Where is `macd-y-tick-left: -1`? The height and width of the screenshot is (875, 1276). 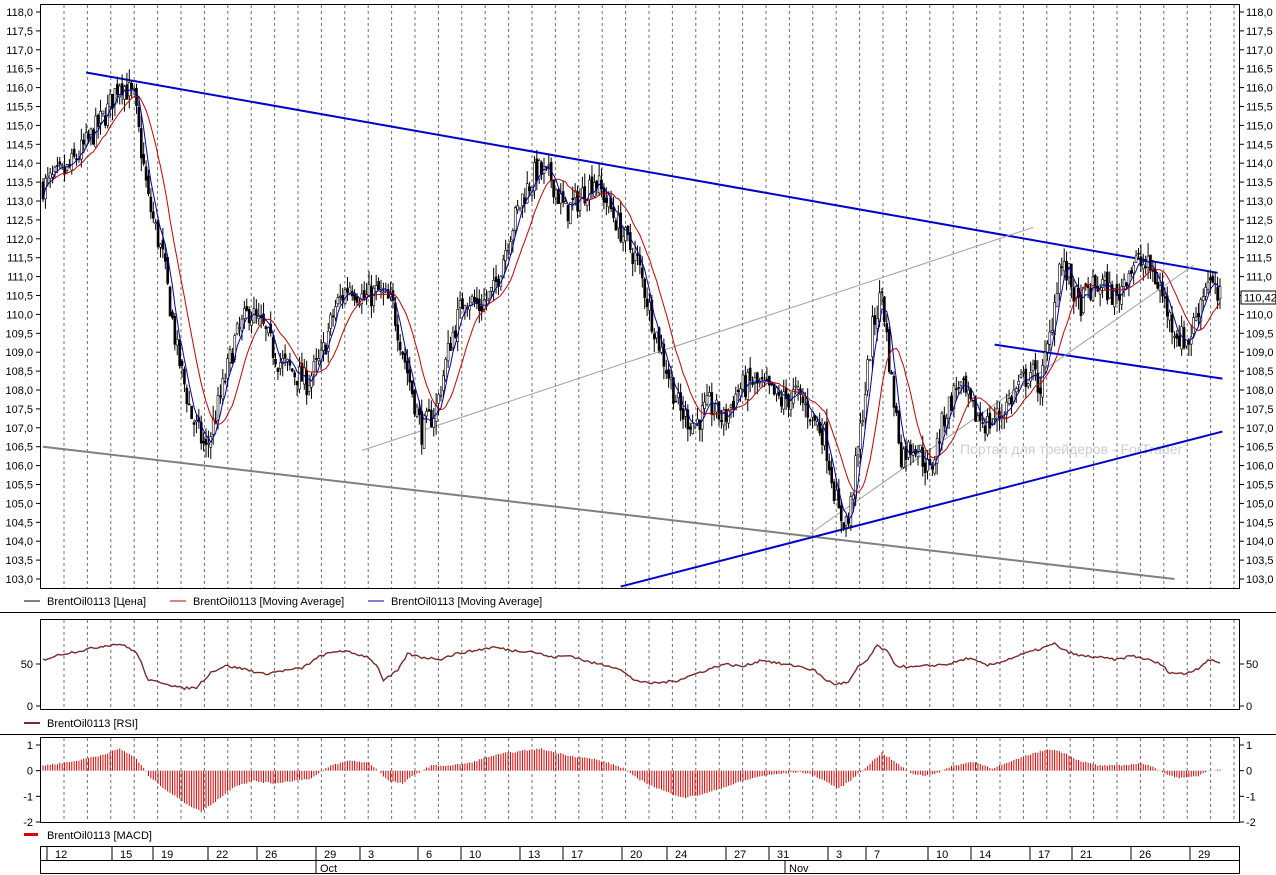 macd-y-tick-left: -1 is located at coordinates (28, 797).